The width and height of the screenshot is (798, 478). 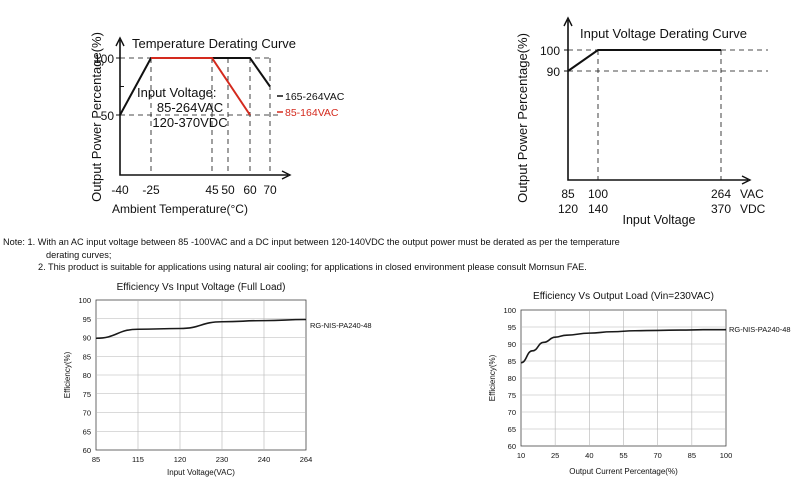 What do you see at coordinates (752, 194) in the screenshot?
I see `iv-x-unit-vac: VAC` at bounding box center [752, 194].